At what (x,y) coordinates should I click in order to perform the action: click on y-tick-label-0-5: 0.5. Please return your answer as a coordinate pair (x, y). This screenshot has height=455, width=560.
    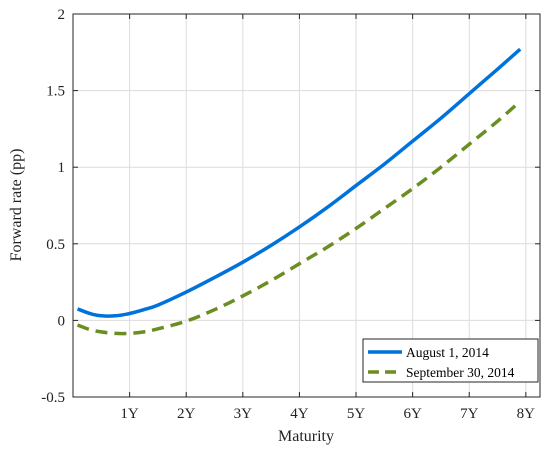
    Looking at the image, I should click on (55, 245).